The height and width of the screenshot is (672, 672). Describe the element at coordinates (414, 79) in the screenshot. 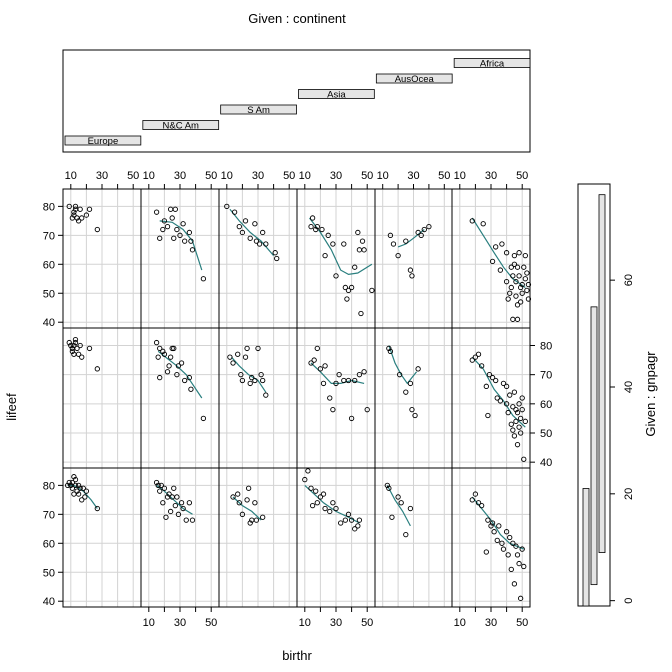

I see `continent-bar: AusOcea` at that location.